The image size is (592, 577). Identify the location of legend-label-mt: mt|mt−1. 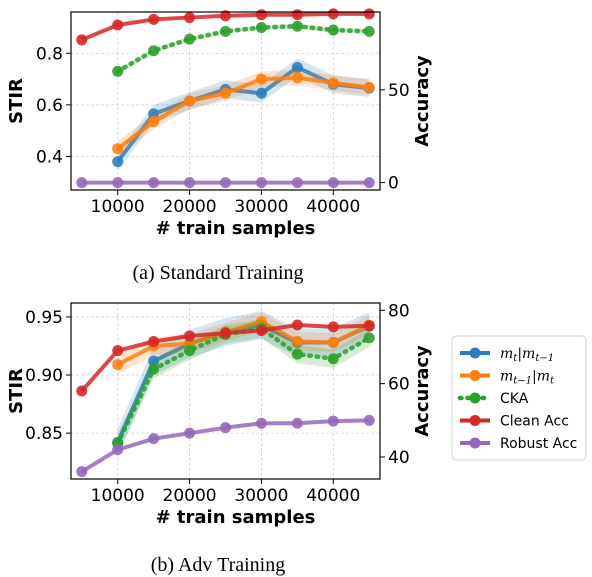
(527, 355).